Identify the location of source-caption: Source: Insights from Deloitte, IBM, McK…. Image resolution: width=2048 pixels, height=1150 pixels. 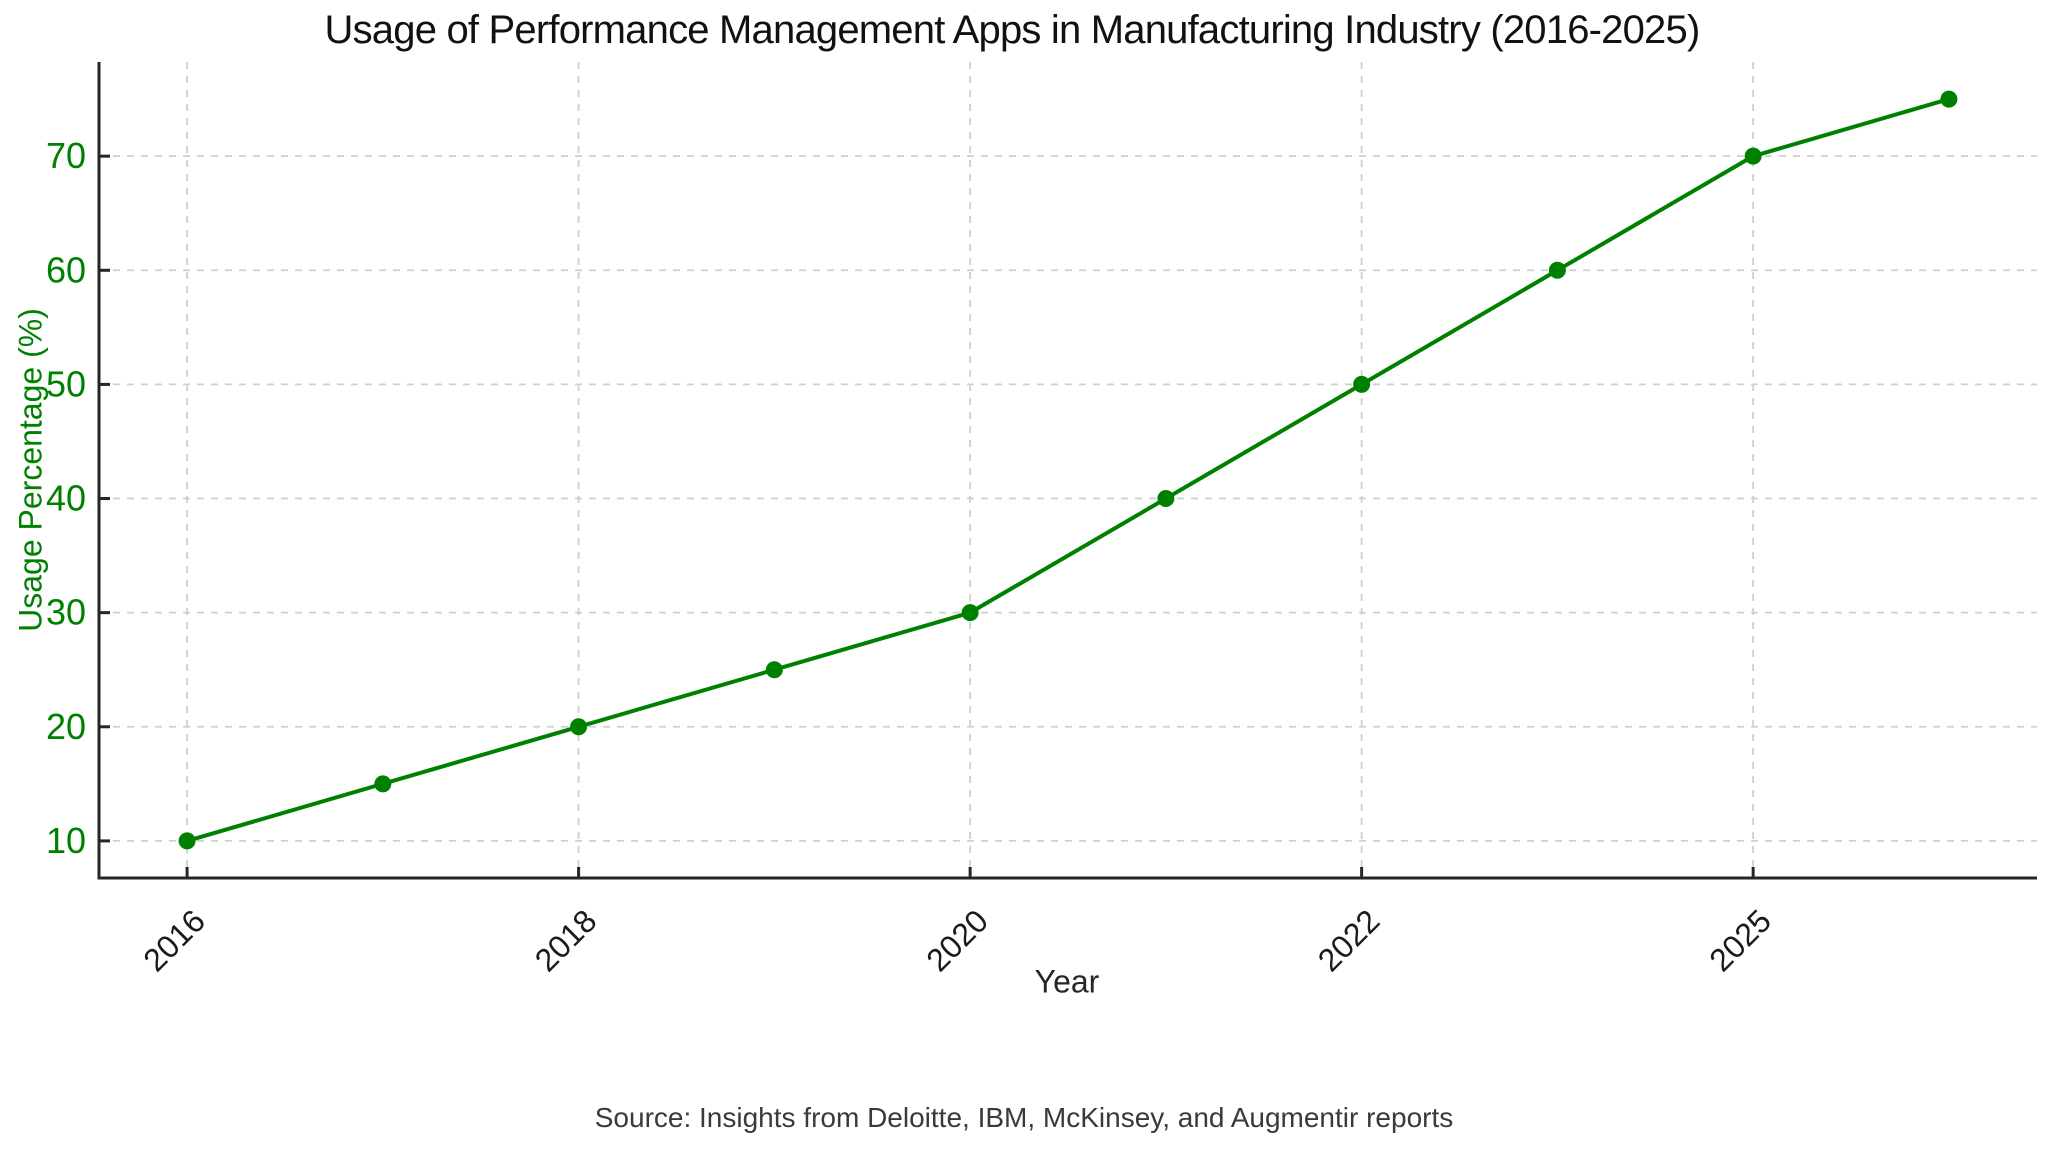
(1024, 1117).